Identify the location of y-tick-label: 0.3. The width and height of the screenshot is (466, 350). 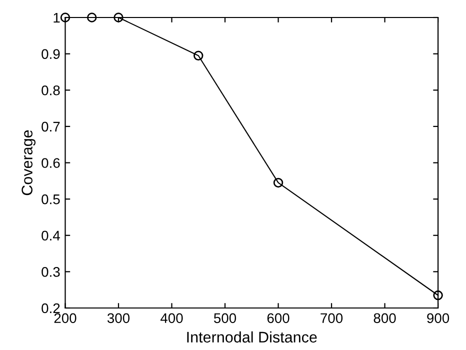
(51, 272).